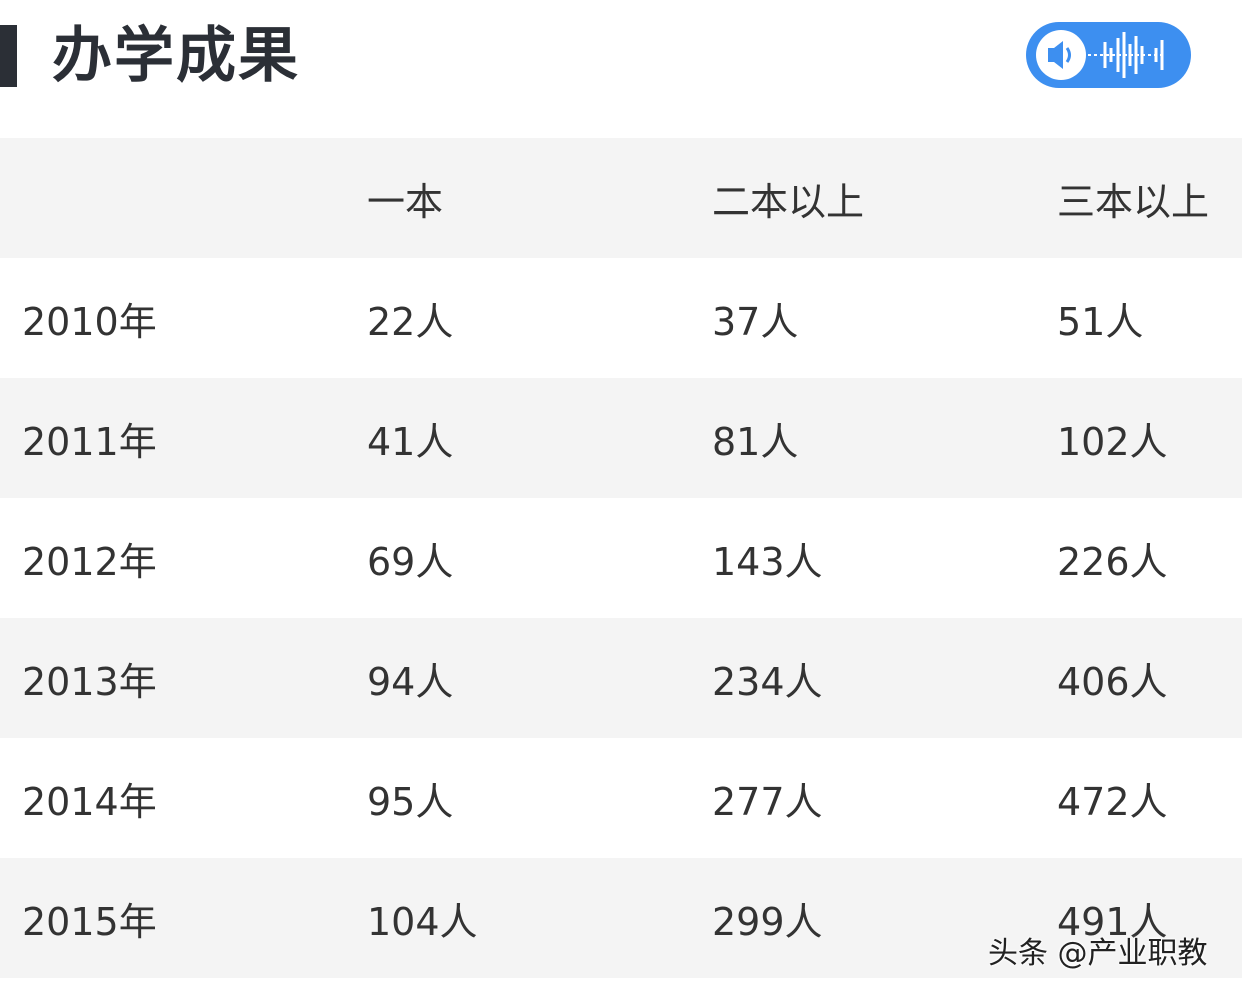 This screenshot has height=995, width=1242. Describe the element at coordinates (405, 201) in the screenshot. I see `header-cell: 一本` at that location.